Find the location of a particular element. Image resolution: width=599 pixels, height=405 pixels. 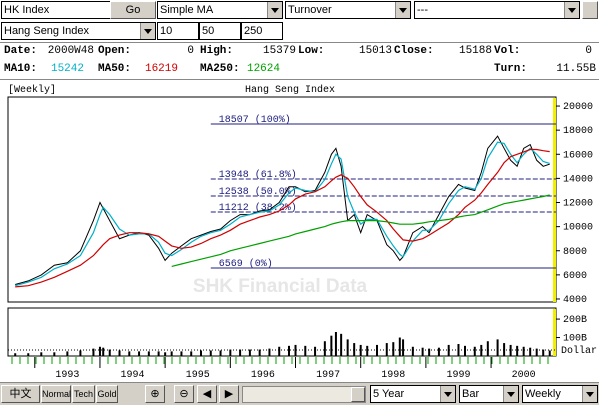

style-select: Bar is located at coordinates (489, 394).